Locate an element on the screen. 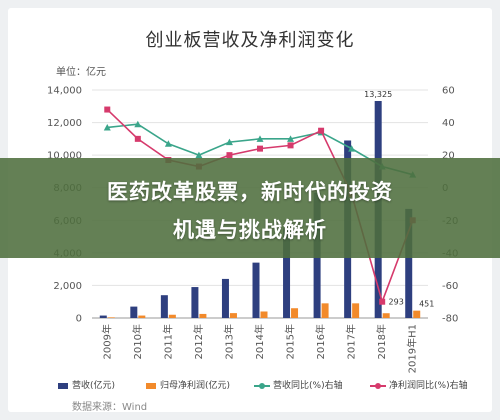  y-left-tick-label: 10,000 is located at coordinates (64, 156).